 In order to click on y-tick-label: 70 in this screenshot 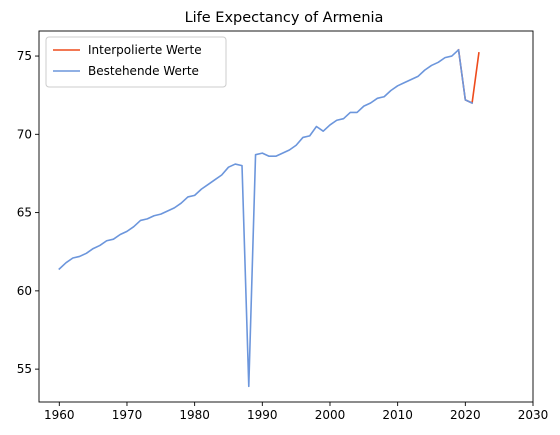, I will do `click(24, 134)`.